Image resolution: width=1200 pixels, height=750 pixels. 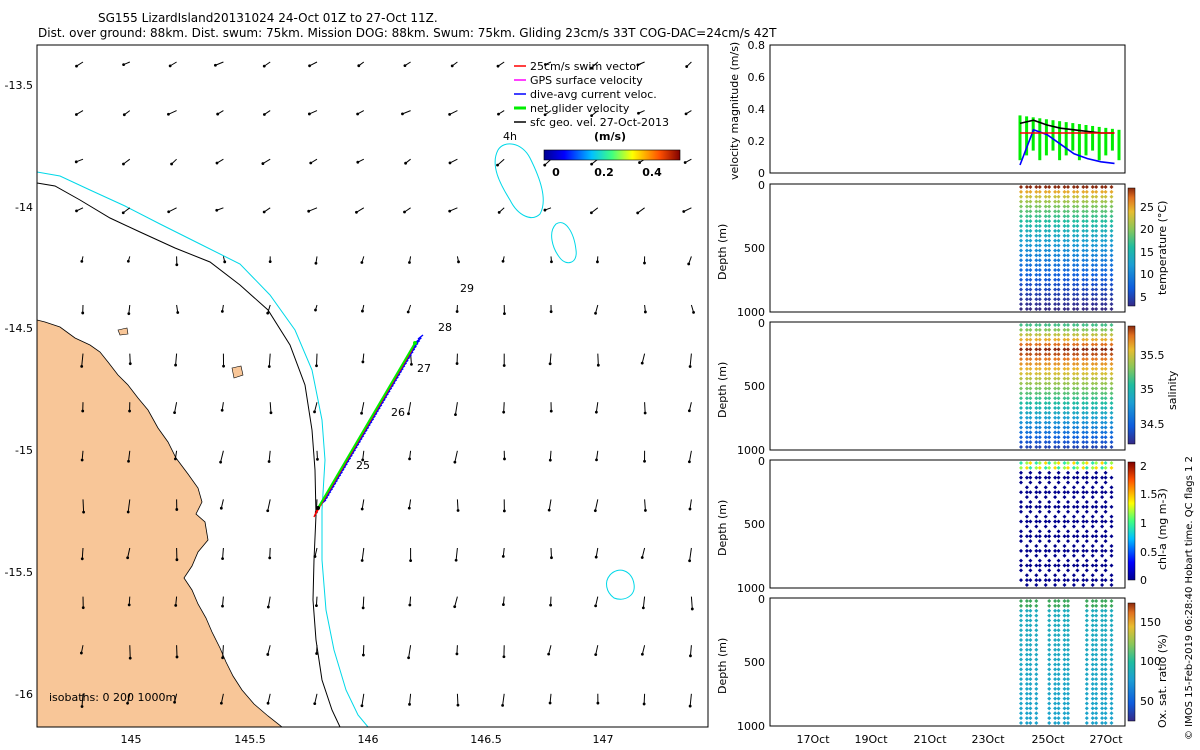 What do you see at coordinates (599, 122) in the screenshot?
I see `legend-label: sfc geo. vel. 27-Oct-2013` at bounding box center [599, 122].